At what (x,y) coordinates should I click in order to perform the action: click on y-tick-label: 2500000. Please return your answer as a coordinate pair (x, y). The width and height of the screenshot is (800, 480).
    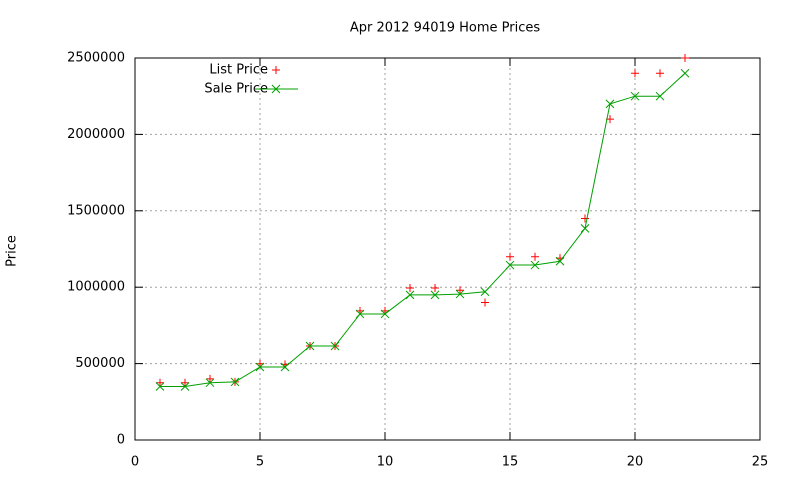
    Looking at the image, I should click on (96, 58).